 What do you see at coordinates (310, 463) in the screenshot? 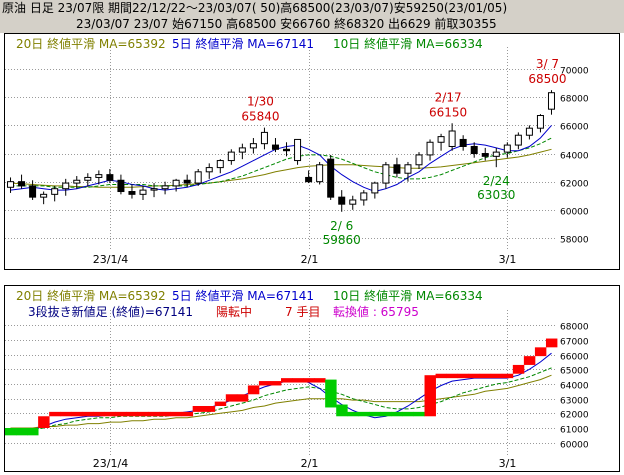
I see `x-tick-label: 2/1` at bounding box center [310, 463].